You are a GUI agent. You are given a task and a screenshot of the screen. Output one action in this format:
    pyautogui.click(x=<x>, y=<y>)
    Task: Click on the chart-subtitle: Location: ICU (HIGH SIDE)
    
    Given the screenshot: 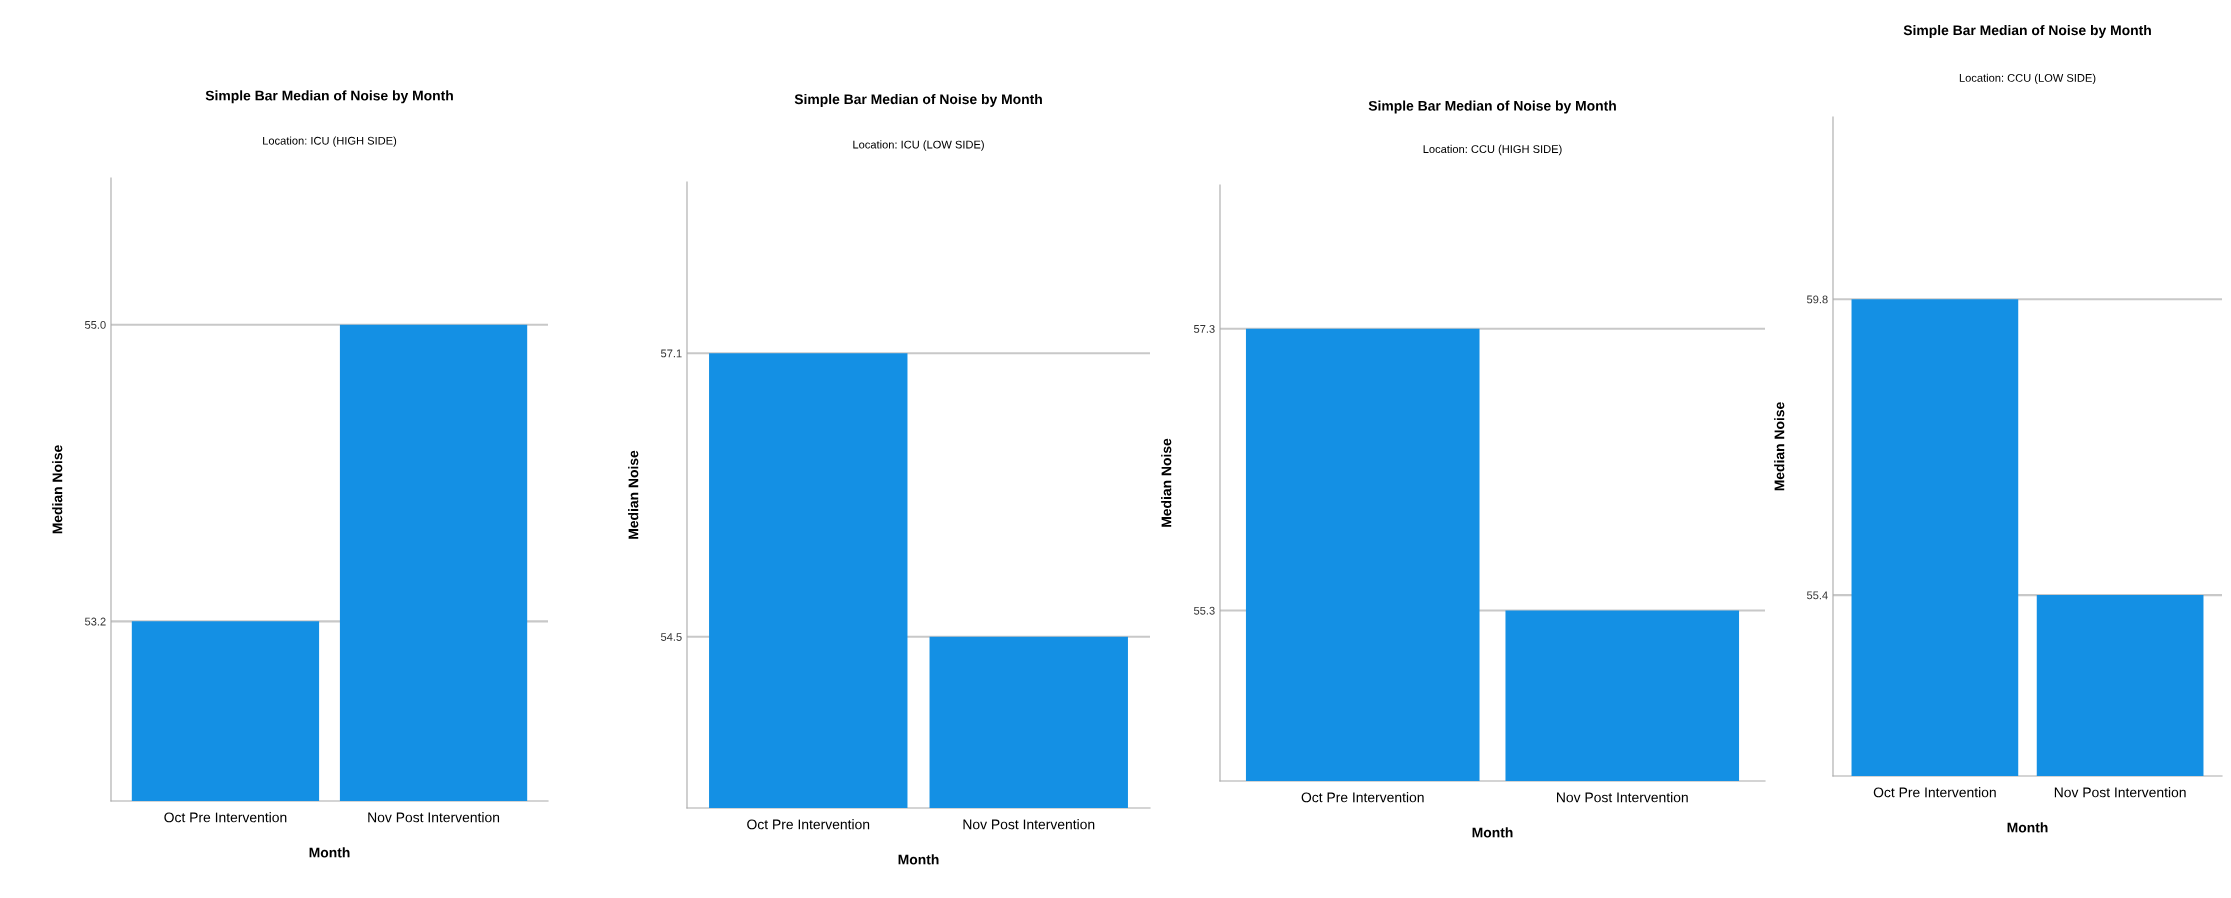 What is the action you would take?
    pyautogui.click(x=330, y=141)
    